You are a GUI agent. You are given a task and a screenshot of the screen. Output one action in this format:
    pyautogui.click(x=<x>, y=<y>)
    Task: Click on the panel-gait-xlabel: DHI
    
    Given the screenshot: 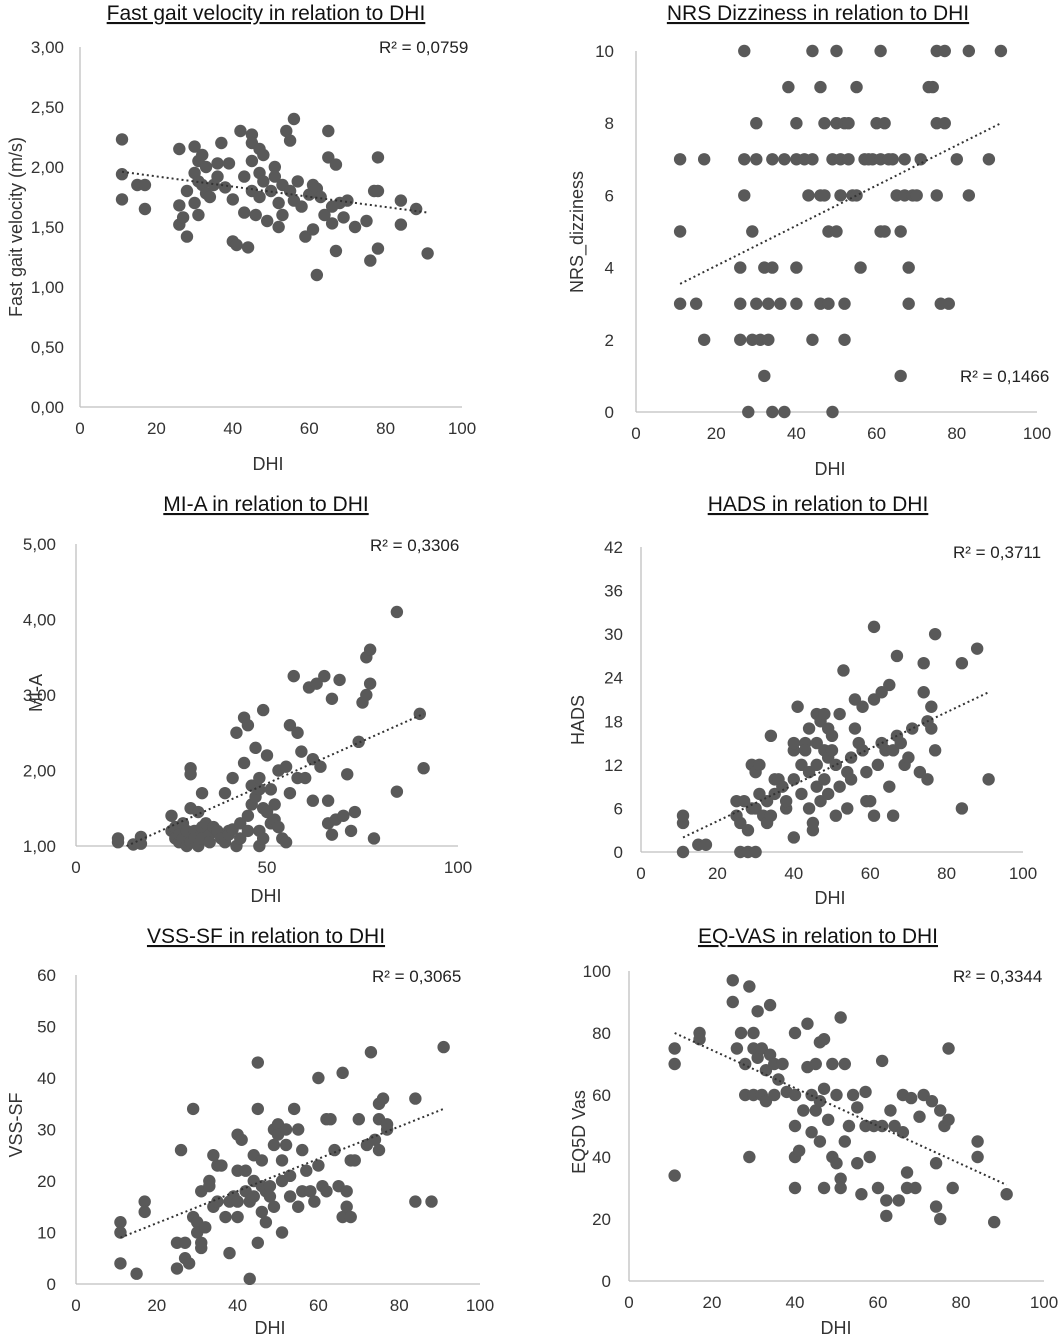 What is the action you would take?
    pyautogui.click(x=268, y=464)
    